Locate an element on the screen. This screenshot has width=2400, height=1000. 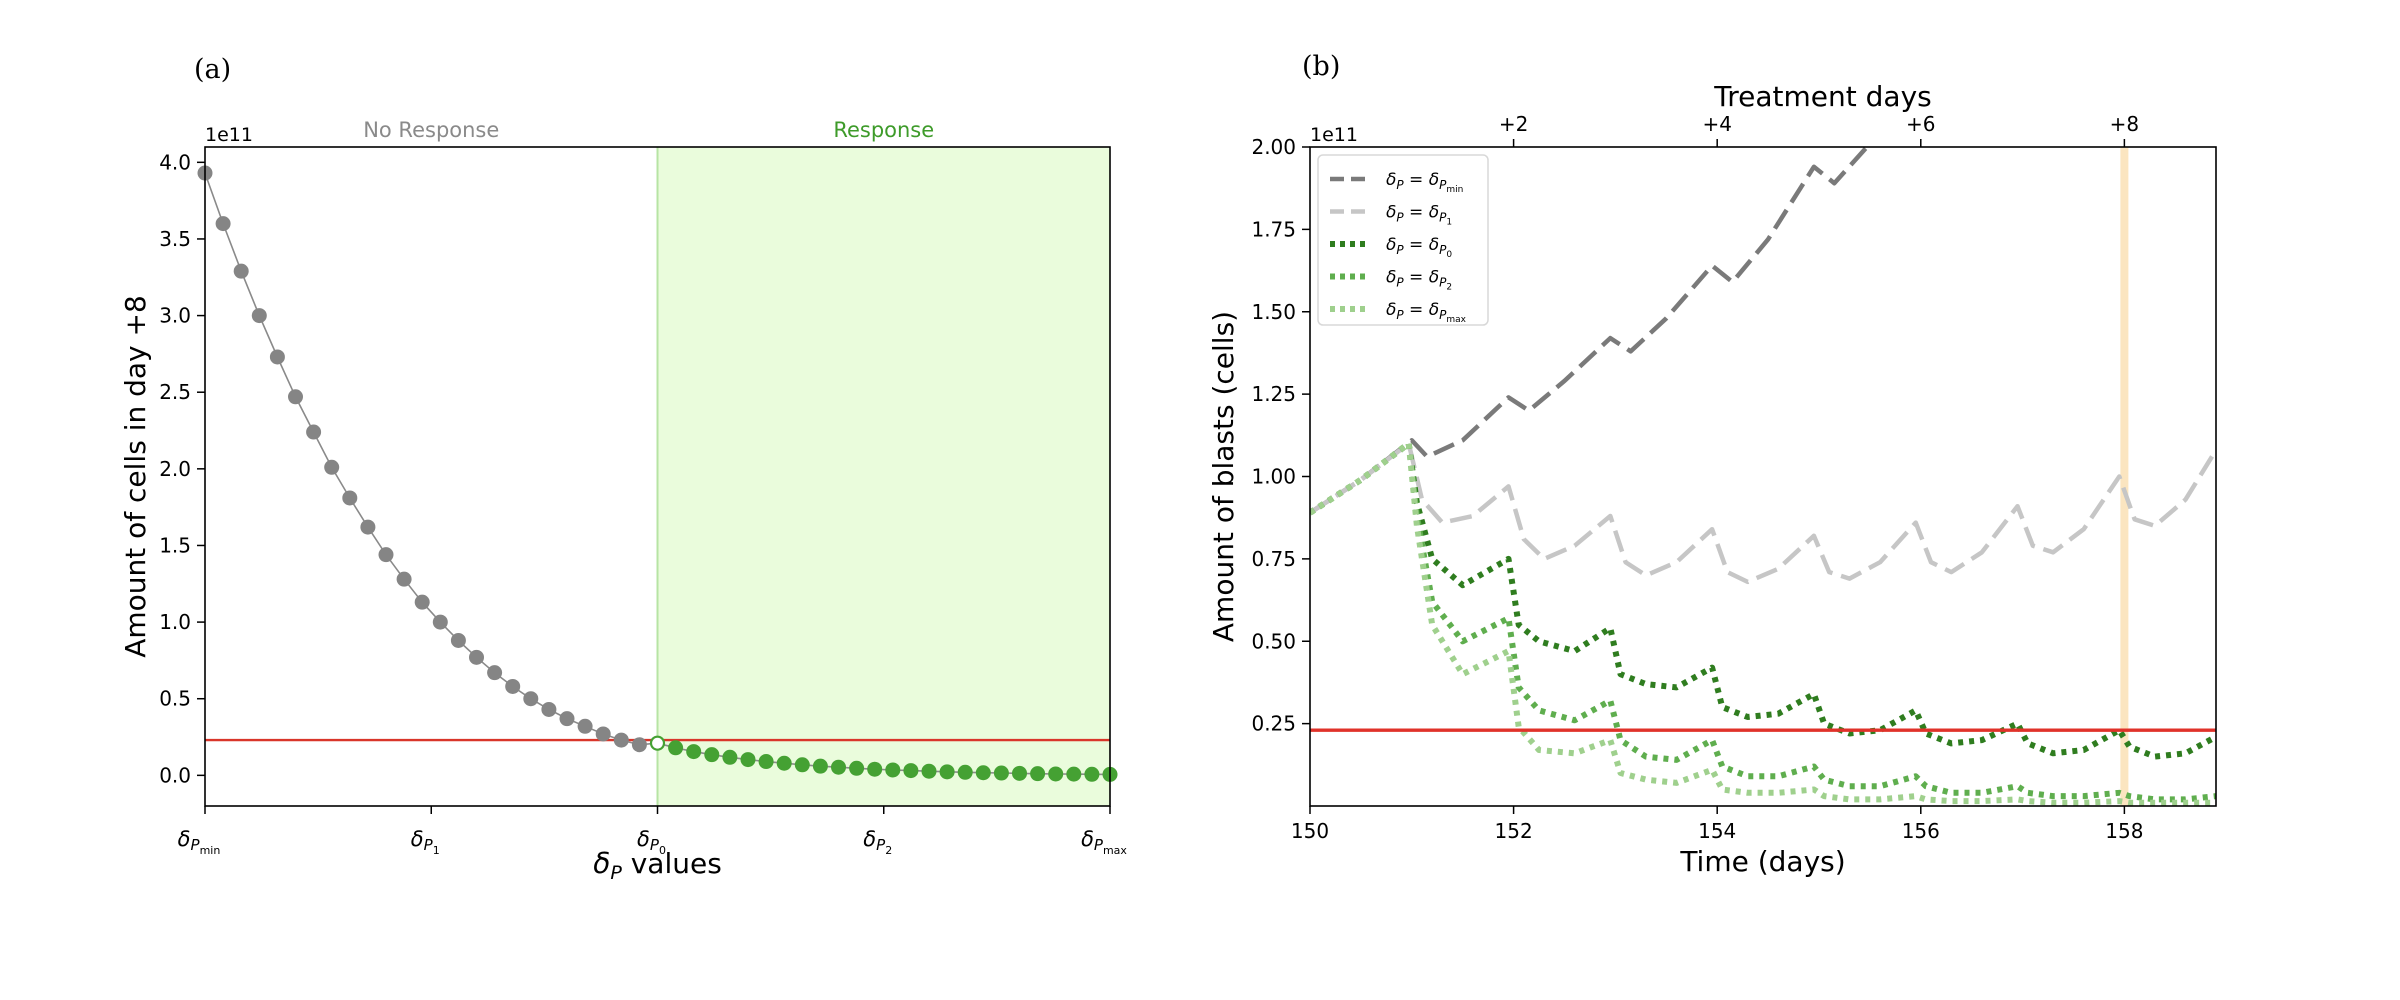
chart-b-y-tick-label: 1.25 is located at coordinates (1273, 394).